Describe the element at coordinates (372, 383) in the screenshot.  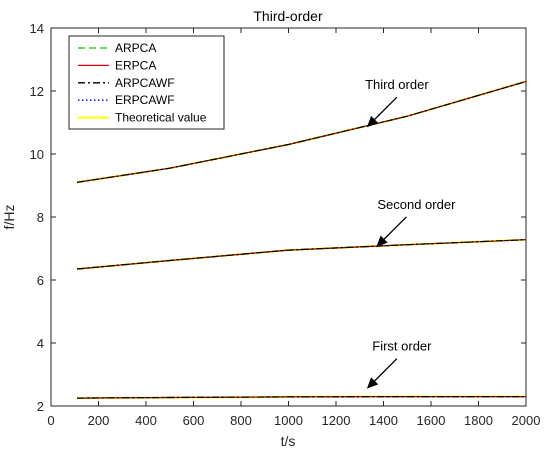
I see `annotation-arrowhead-first-order` at that location.